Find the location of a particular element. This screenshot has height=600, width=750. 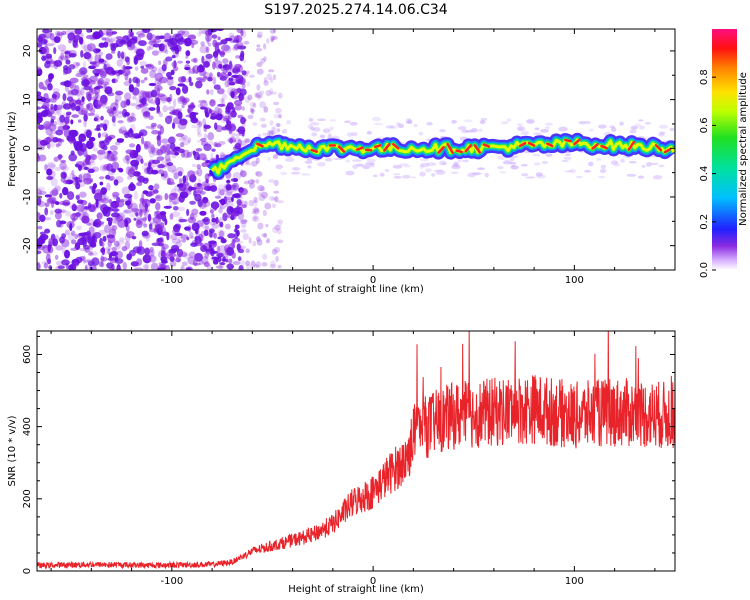

y-tick-label: 600 is located at coordinates (27, 354).